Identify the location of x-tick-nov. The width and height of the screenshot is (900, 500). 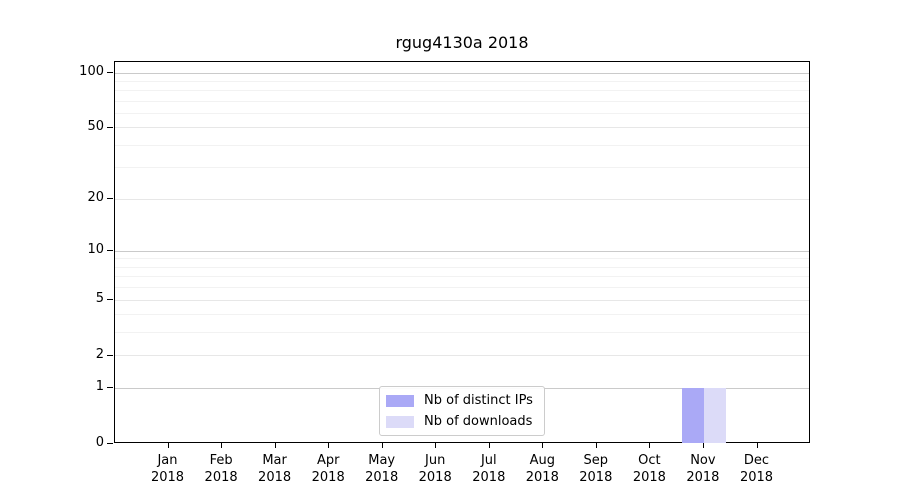
(703, 445).